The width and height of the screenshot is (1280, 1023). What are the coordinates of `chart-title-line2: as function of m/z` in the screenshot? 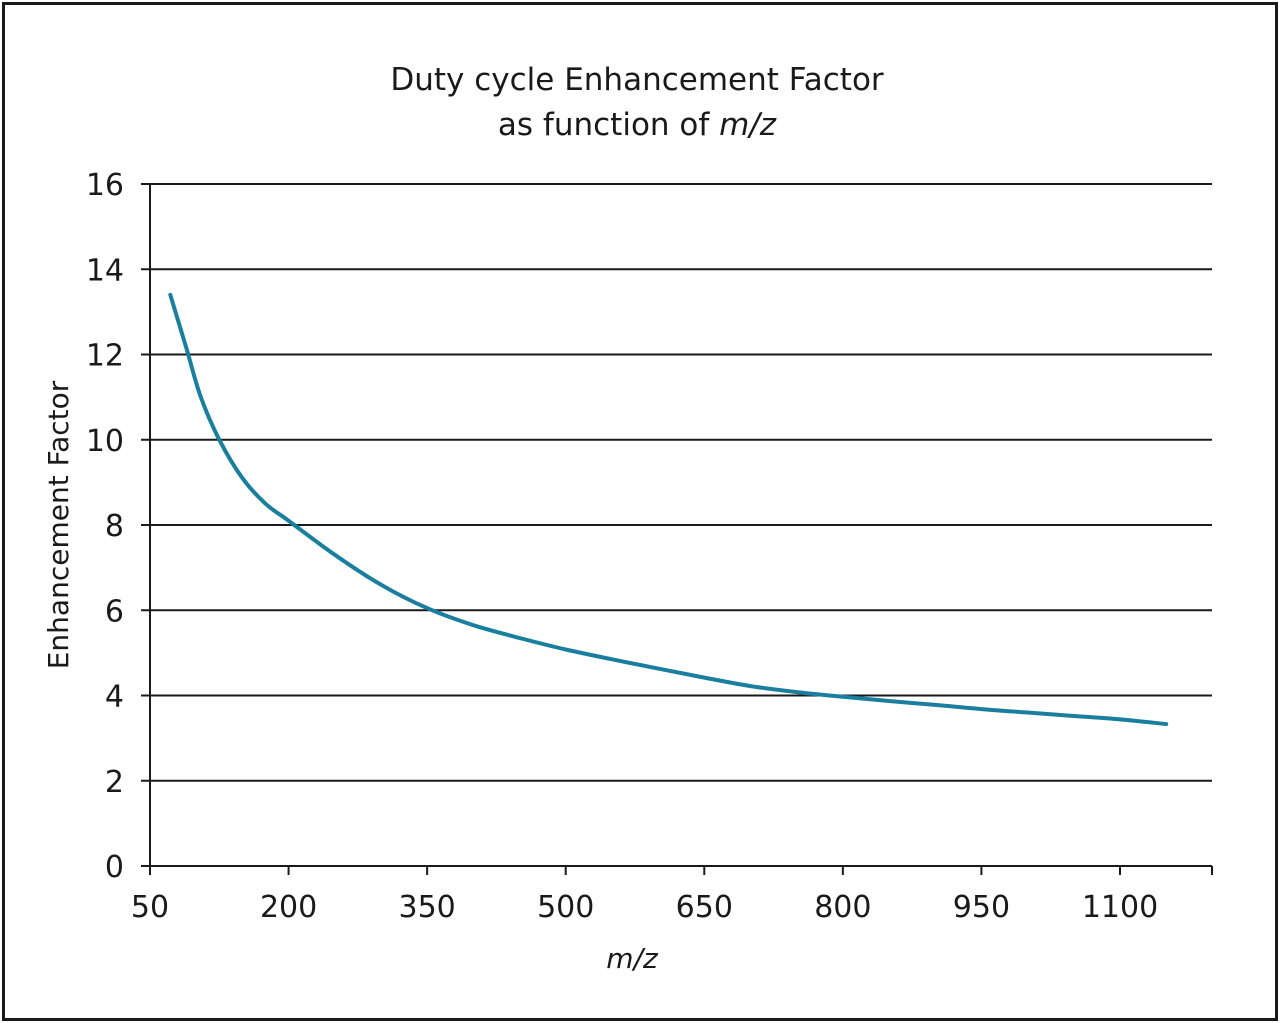 It's located at (637, 125).